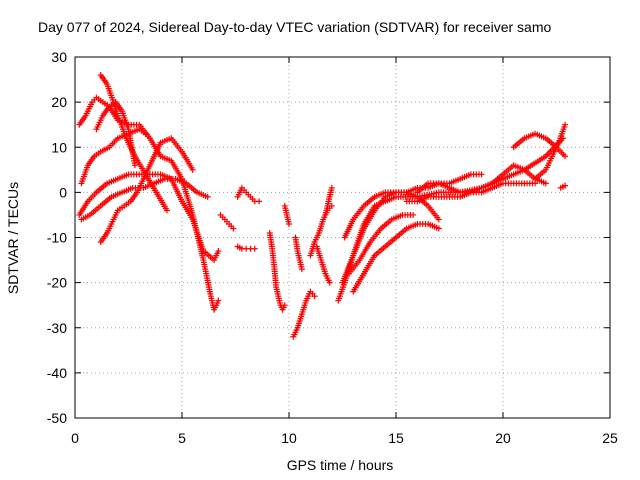  I want to click on y-tick-label: 0, so click(63, 192).